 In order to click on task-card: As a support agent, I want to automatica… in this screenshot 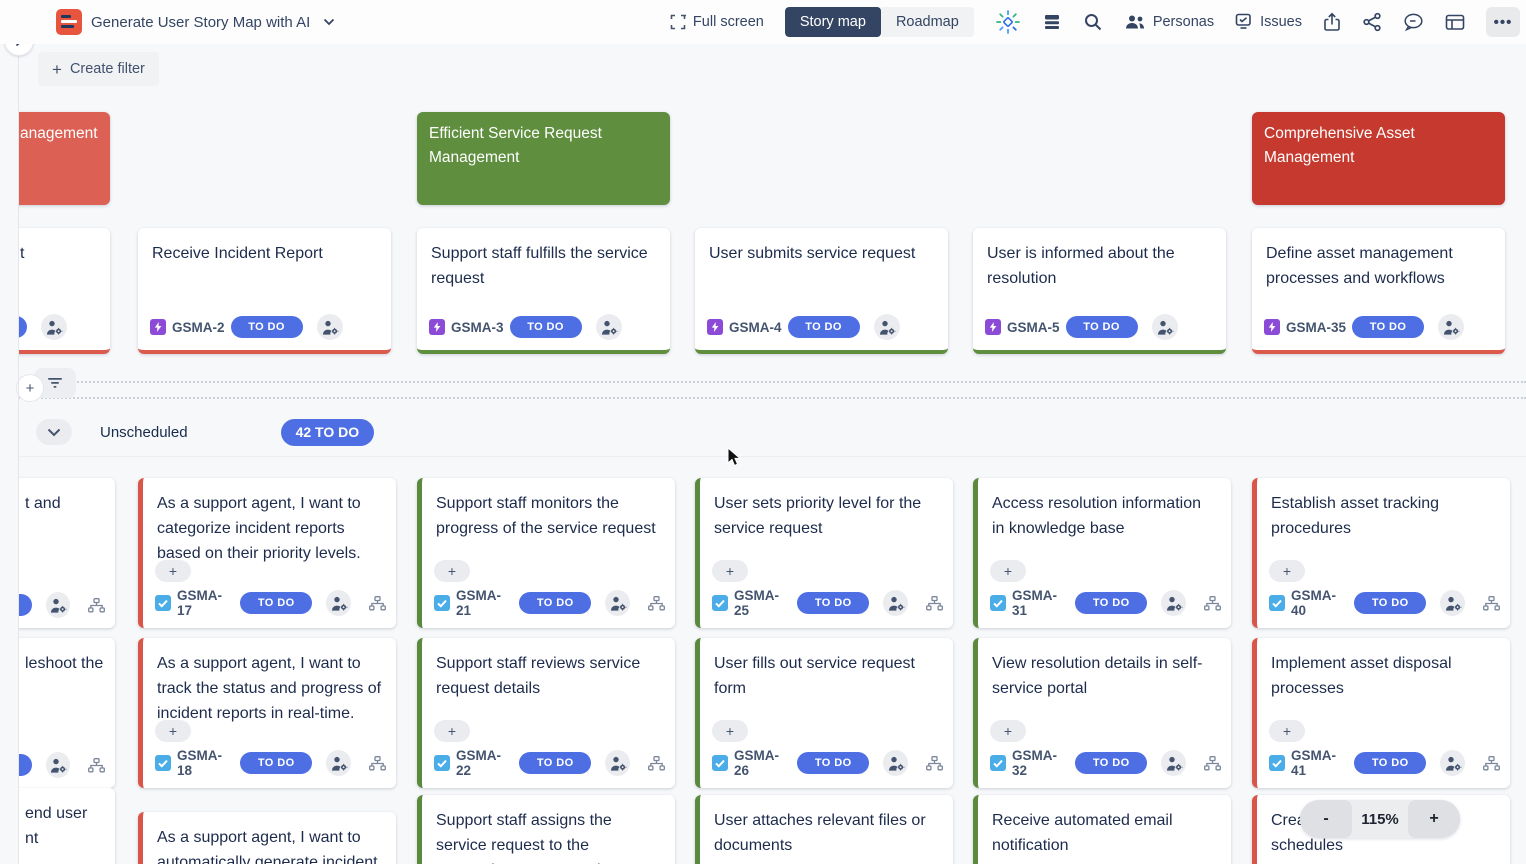, I will do `click(267, 838)`.